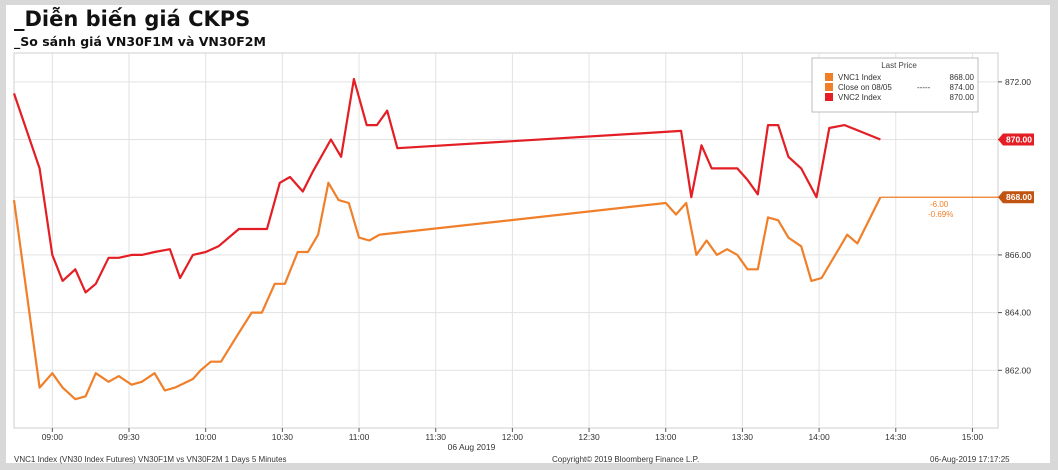  I want to click on tag-vnc2-box, so click(1016, 139).